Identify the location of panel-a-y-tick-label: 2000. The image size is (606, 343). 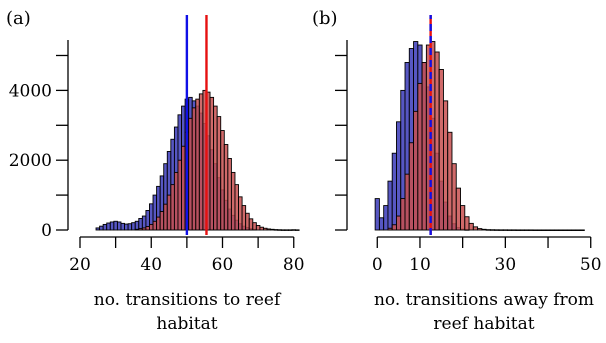
(30, 161).